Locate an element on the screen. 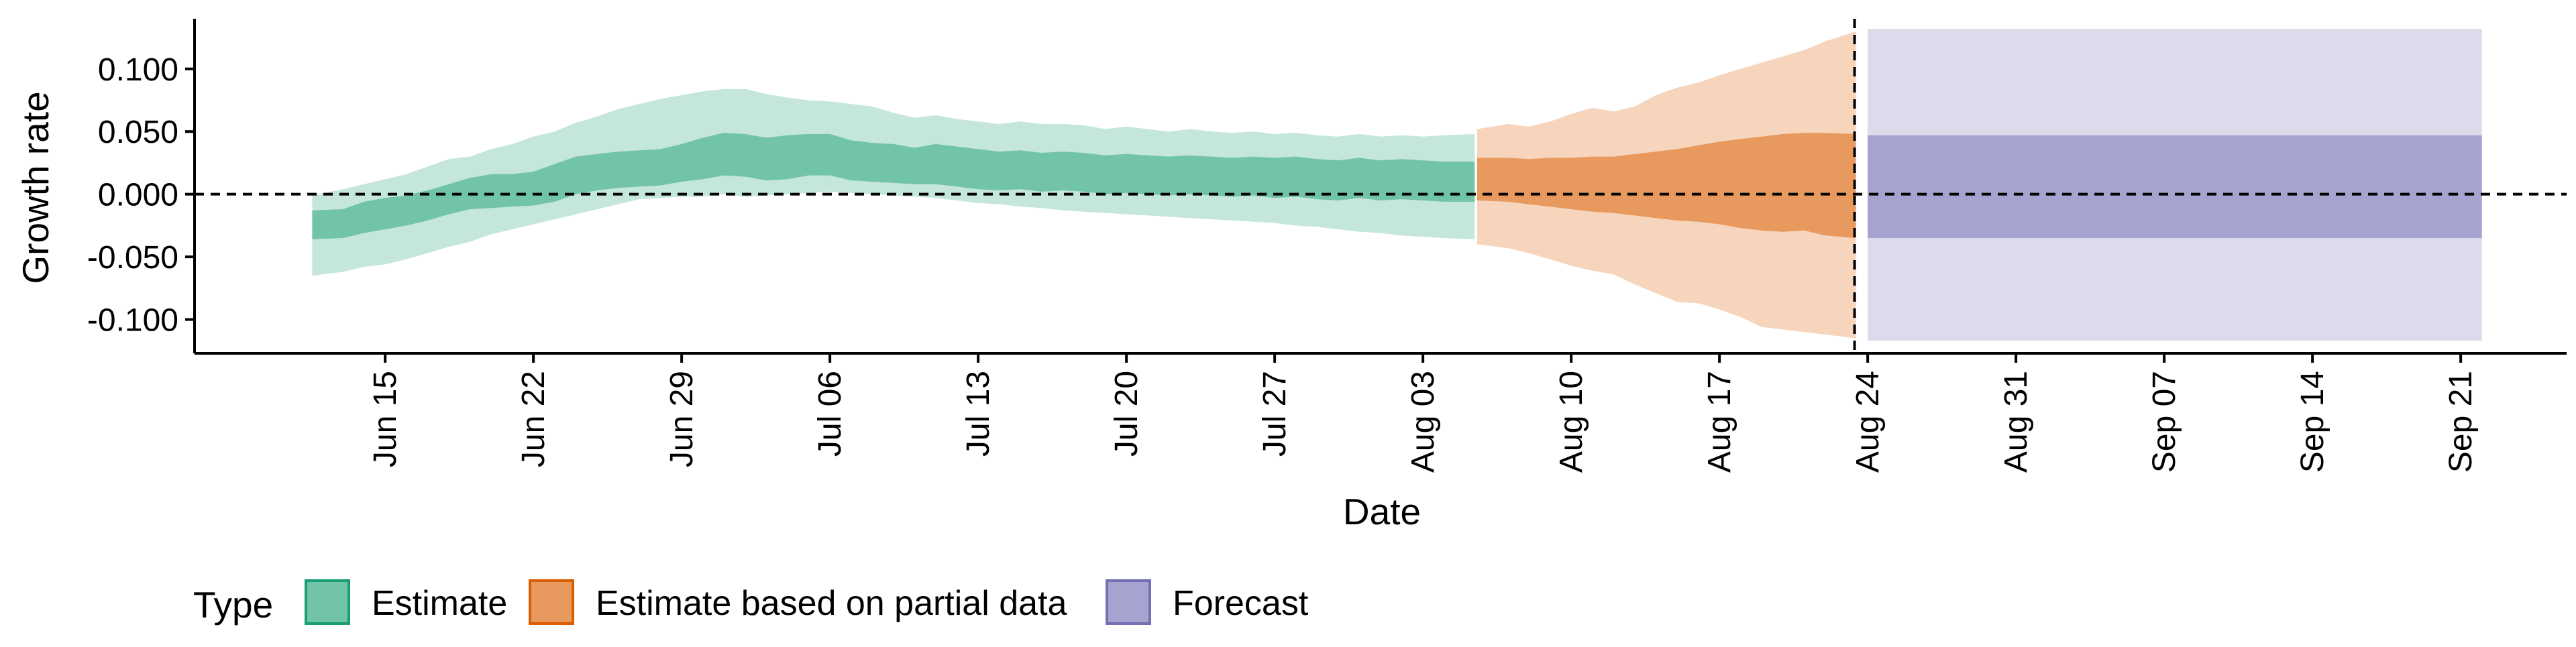  legend-label-1: Estimate is located at coordinates (439, 603).